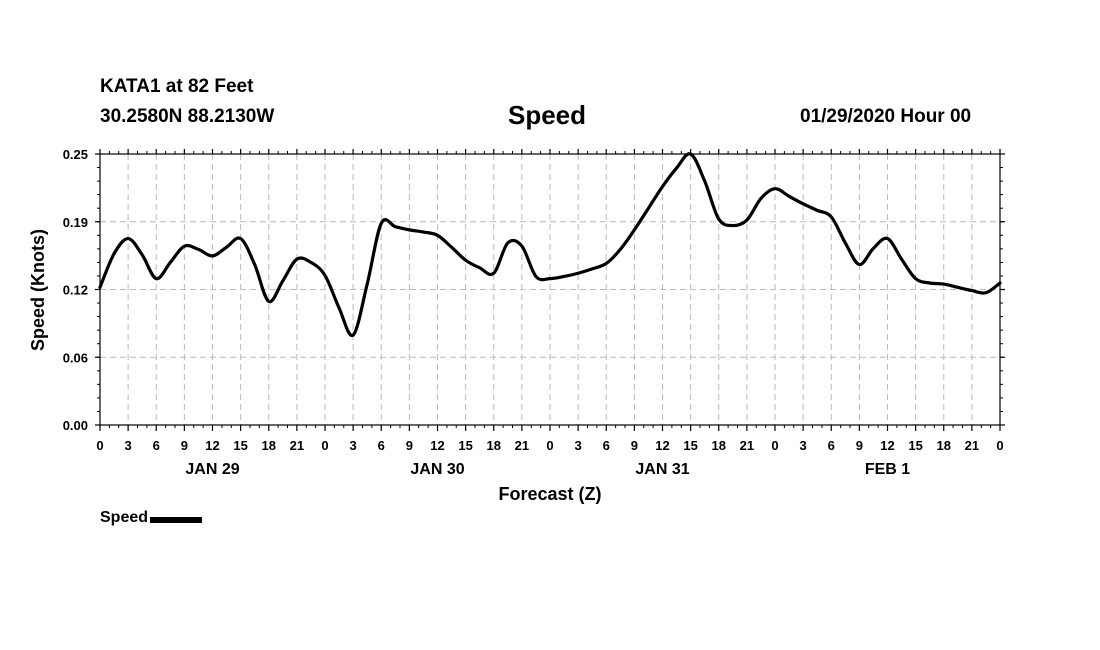 The height and width of the screenshot is (650, 1100). What do you see at coordinates (38, 290) in the screenshot?
I see `y-axis-title: Speed (Knots)` at bounding box center [38, 290].